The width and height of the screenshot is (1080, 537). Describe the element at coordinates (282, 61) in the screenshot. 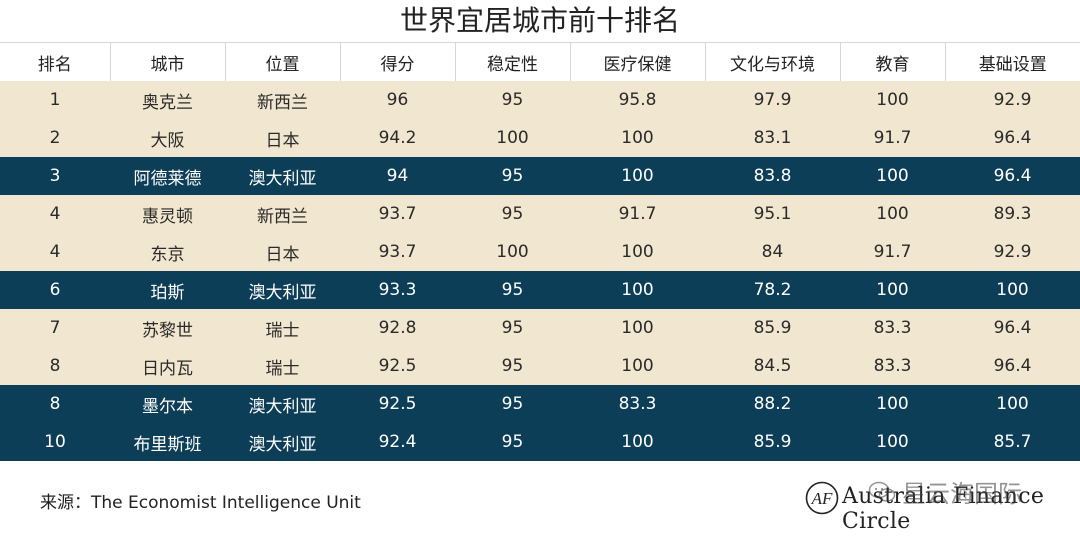

I see `header-location: 位置` at that location.